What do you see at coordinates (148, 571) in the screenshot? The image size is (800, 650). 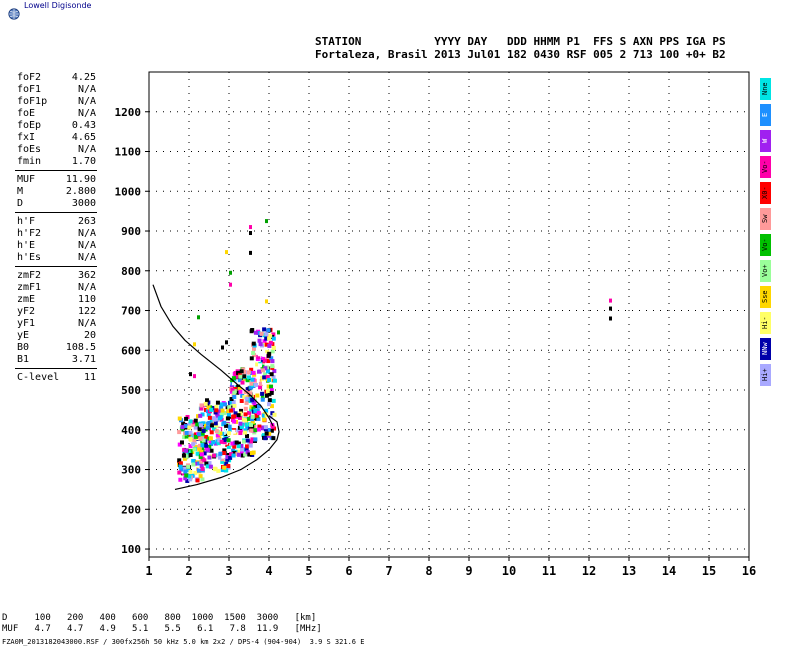 I see `x-tick-label: 1` at bounding box center [148, 571].